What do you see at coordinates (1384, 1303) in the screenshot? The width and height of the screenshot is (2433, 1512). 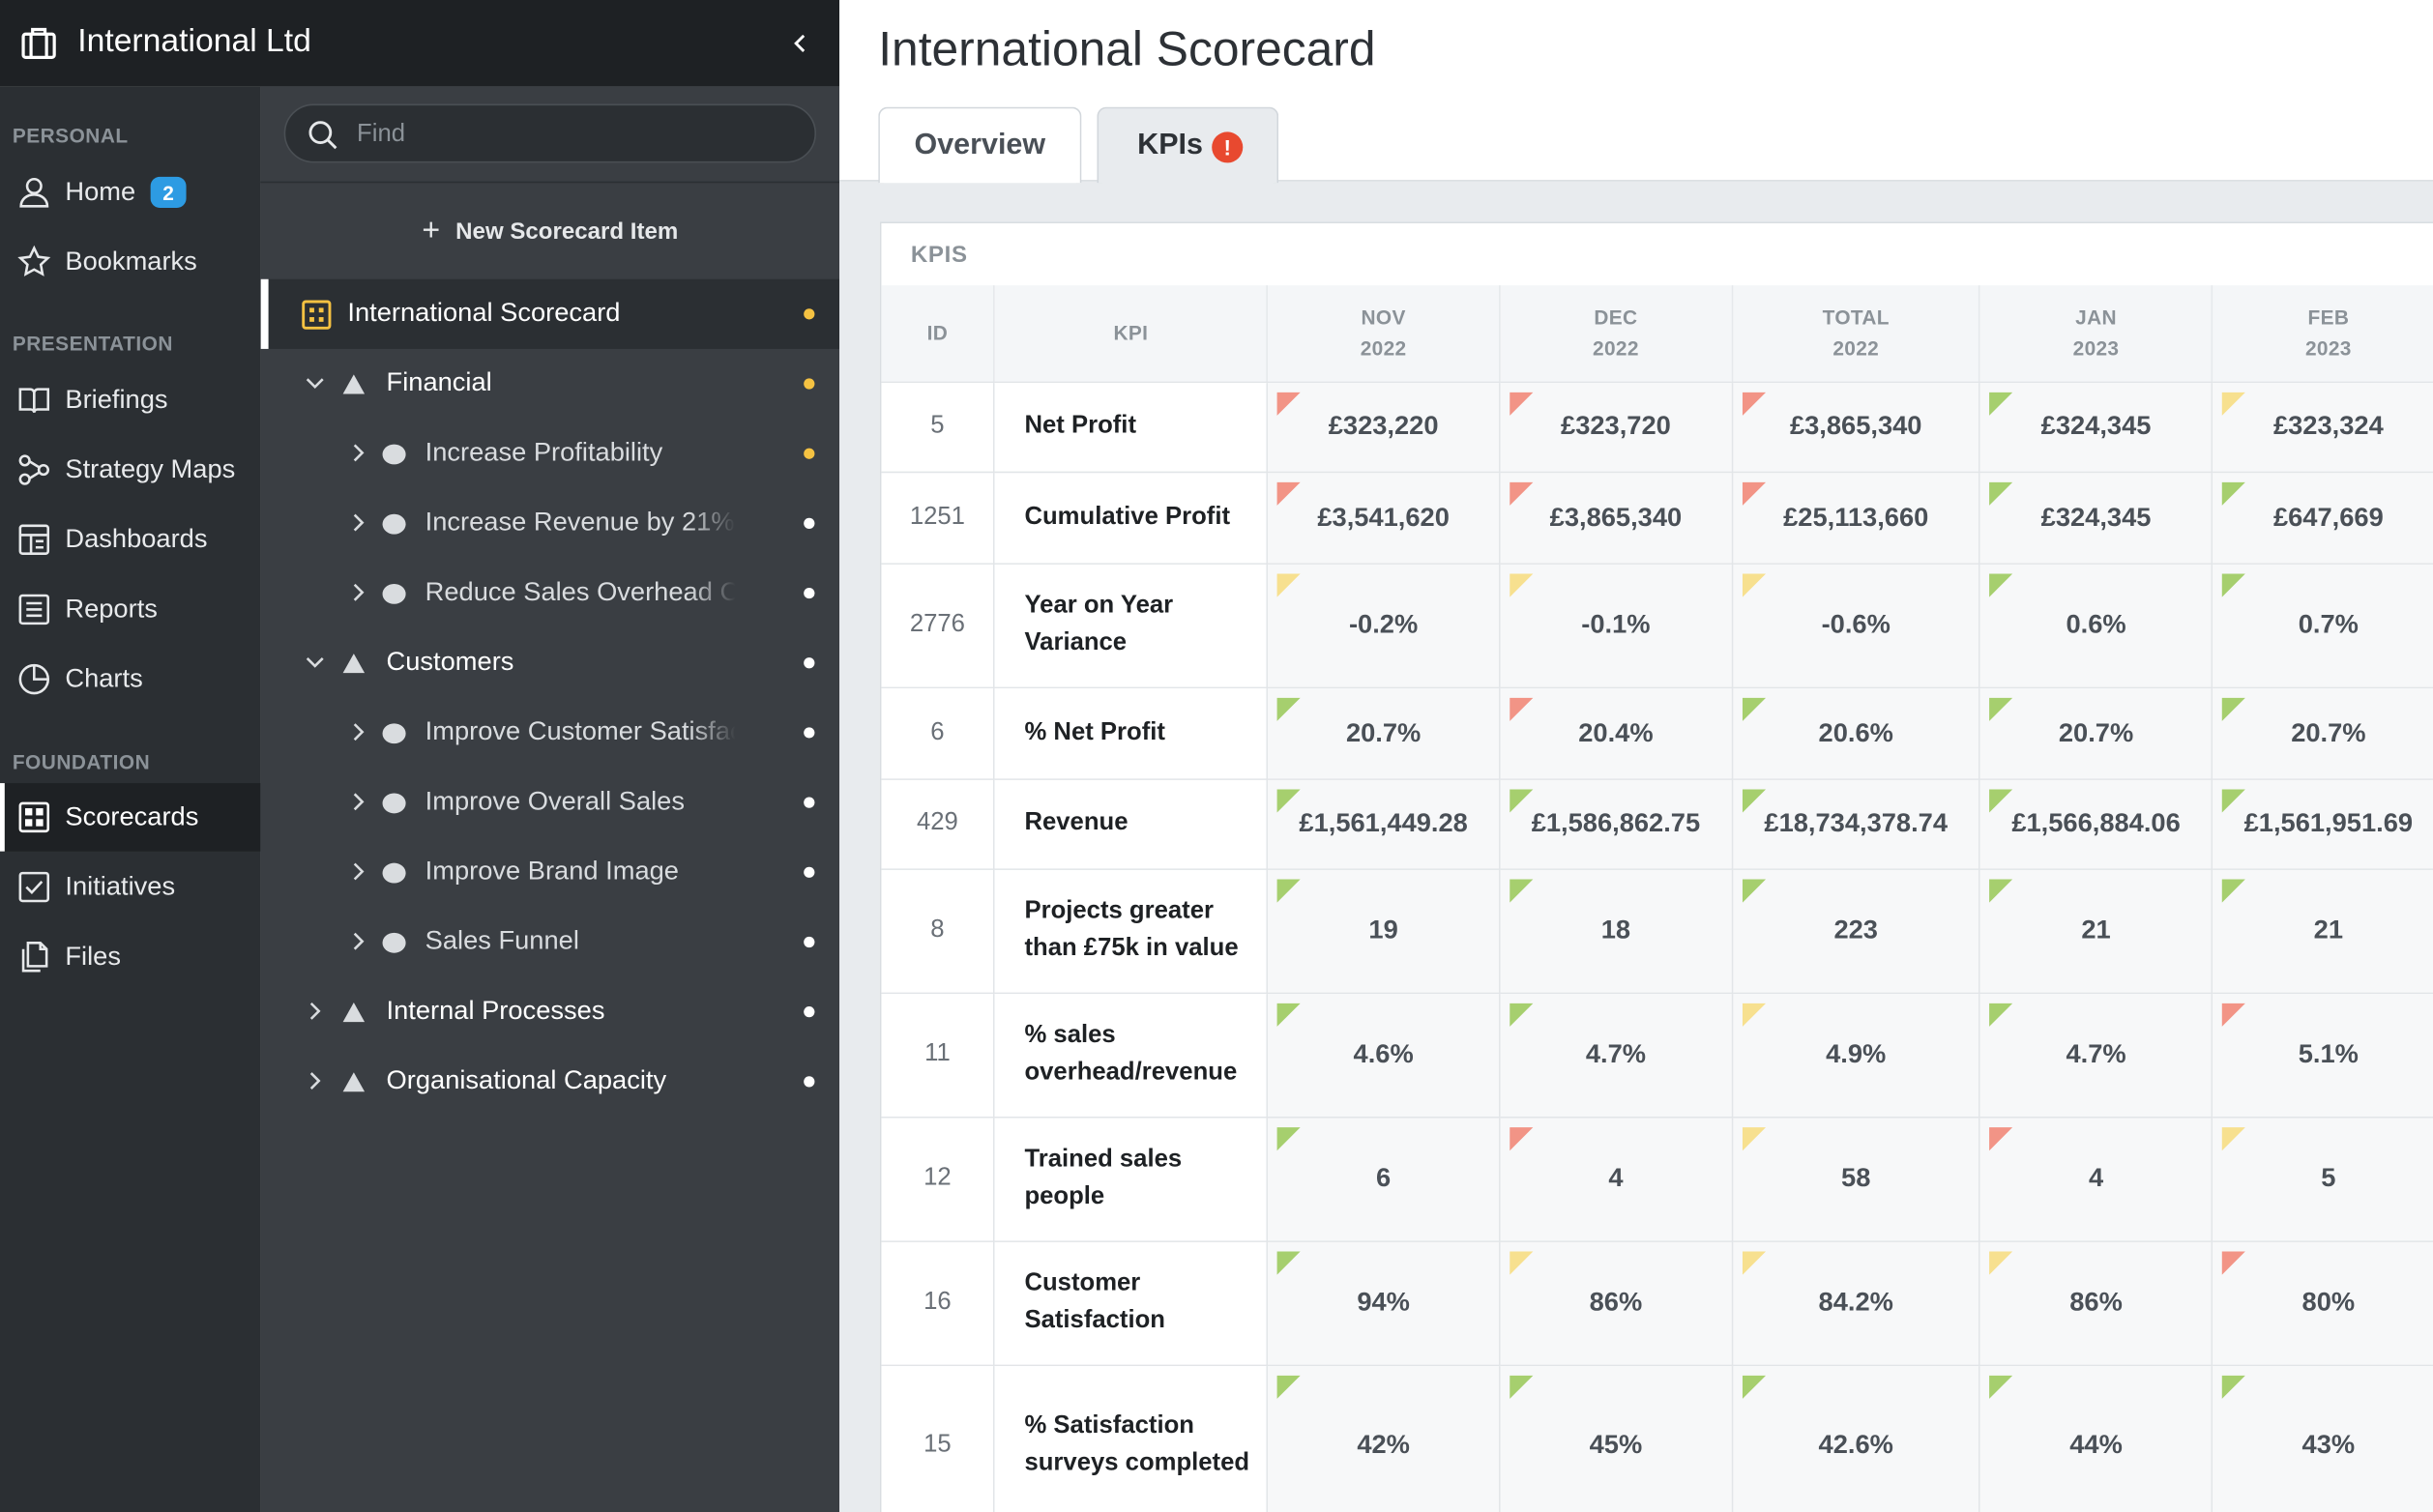 I see `kpi-value-cell: 94%` at bounding box center [1384, 1303].